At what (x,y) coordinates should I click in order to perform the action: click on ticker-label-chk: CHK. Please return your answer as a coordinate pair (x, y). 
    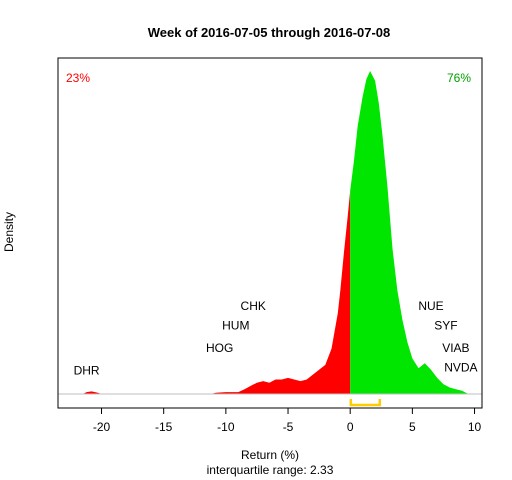
    Looking at the image, I should click on (253, 306).